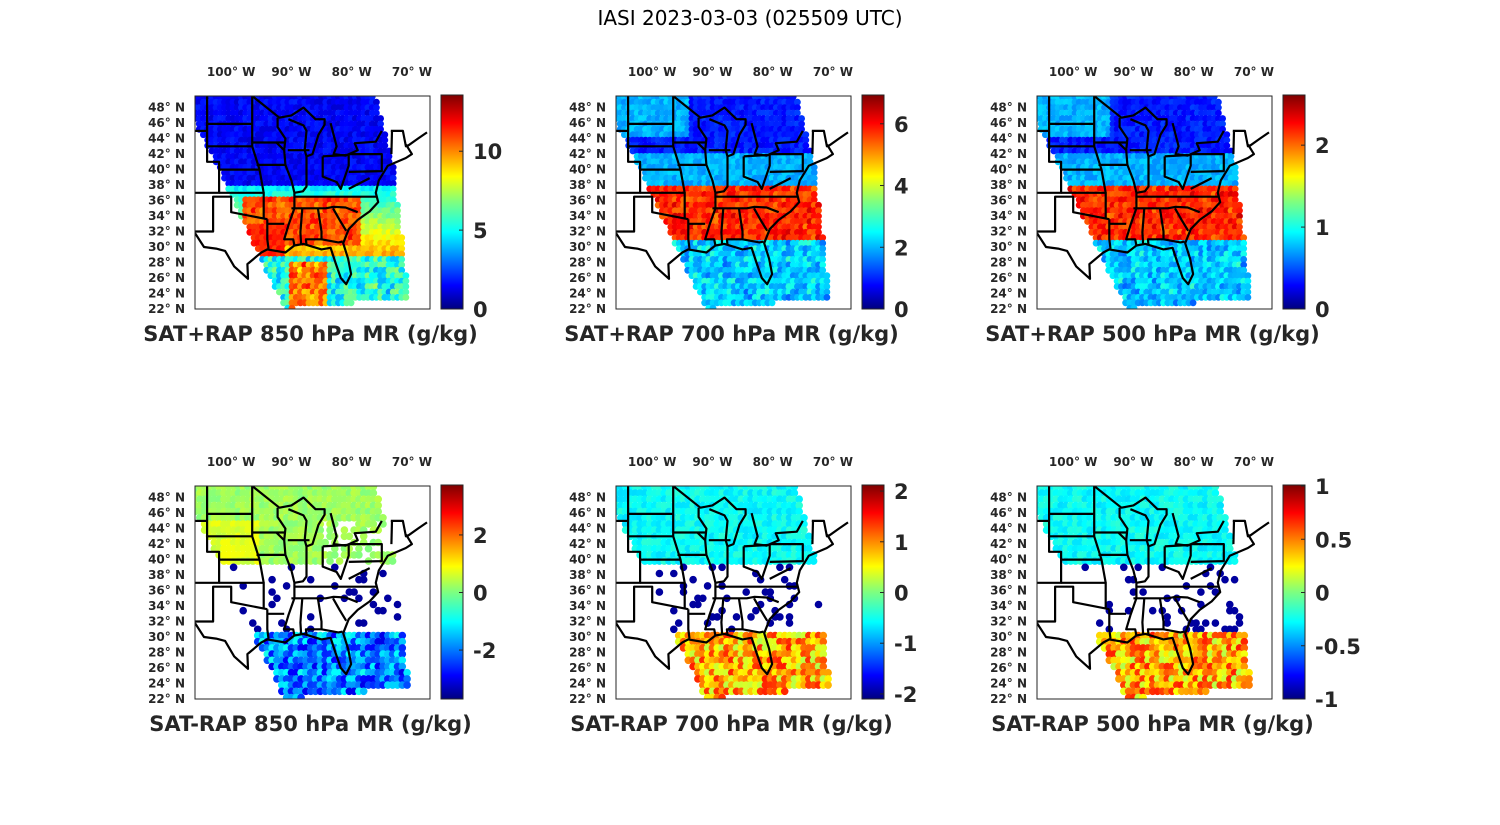 The height and width of the screenshot is (825, 1500). I want to click on data-layer, so click(311, 592).